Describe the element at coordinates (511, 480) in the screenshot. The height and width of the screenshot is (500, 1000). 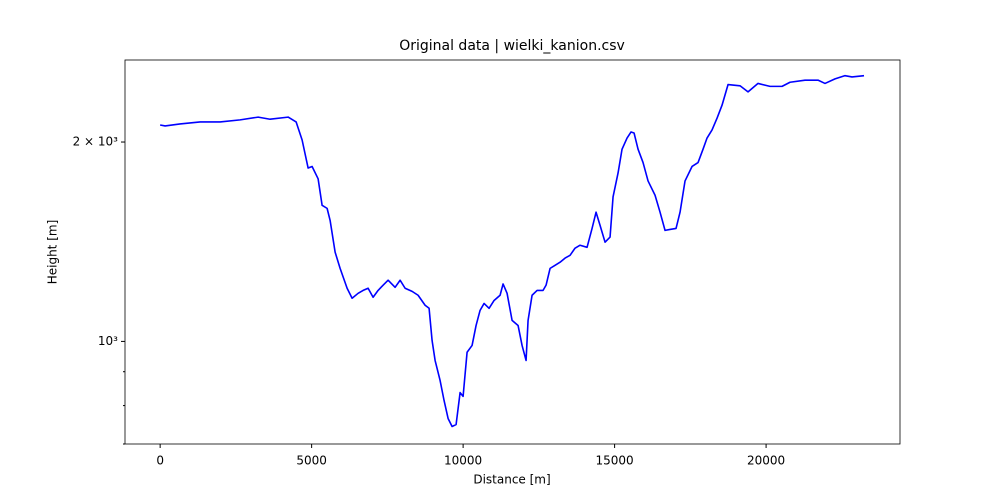
I see `x-axis-label: Distance [m]` at that location.